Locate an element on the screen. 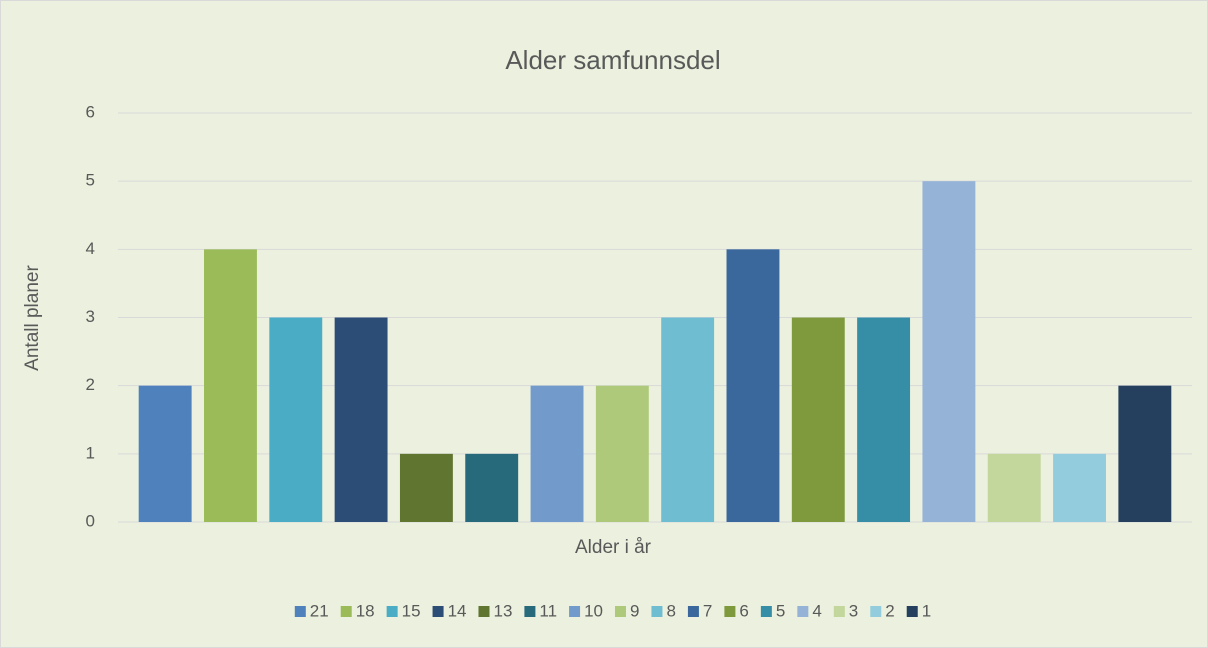  legend-label: 5 is located at coordinates (780, 610).